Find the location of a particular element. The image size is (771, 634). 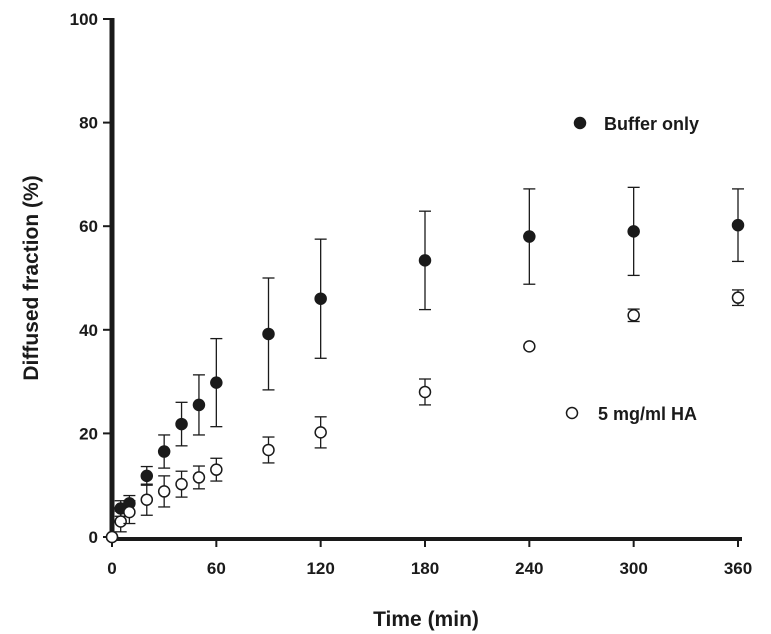

y-tick-label: 100 is located at coordinates (84, 19).